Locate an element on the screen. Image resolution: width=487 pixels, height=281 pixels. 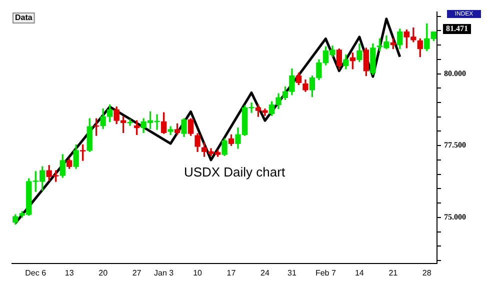
x-tick-label: 27 is located at coordinates (137, 273).